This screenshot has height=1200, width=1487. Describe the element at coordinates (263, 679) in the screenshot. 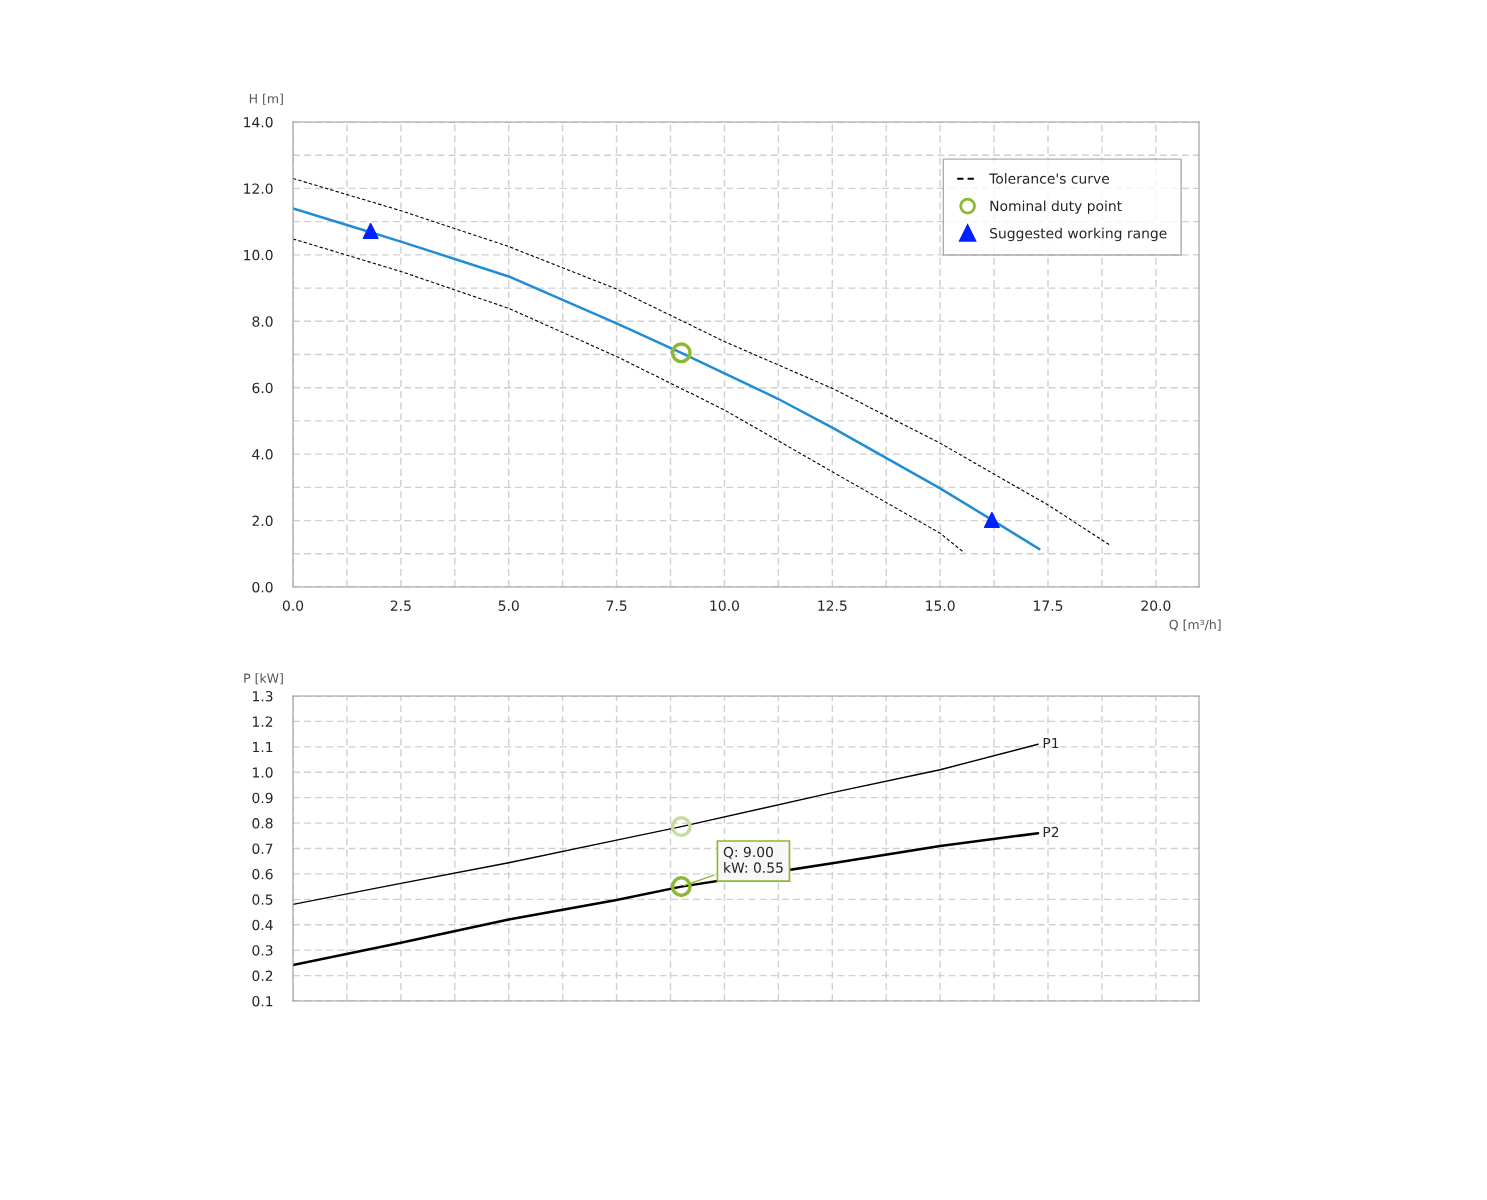

I see `y-axis-title: P [kW]` at that location.